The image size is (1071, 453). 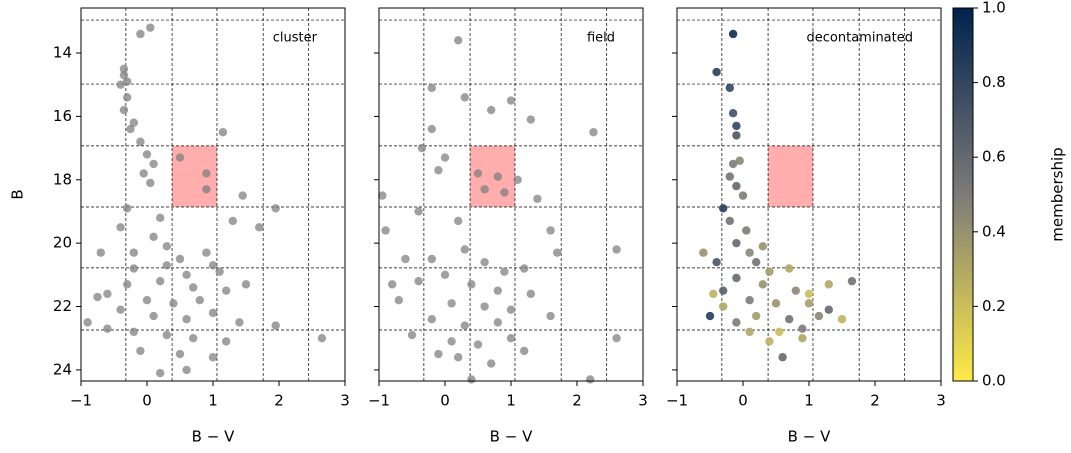 I want to click on colorbar, so click(x=963, y=194).